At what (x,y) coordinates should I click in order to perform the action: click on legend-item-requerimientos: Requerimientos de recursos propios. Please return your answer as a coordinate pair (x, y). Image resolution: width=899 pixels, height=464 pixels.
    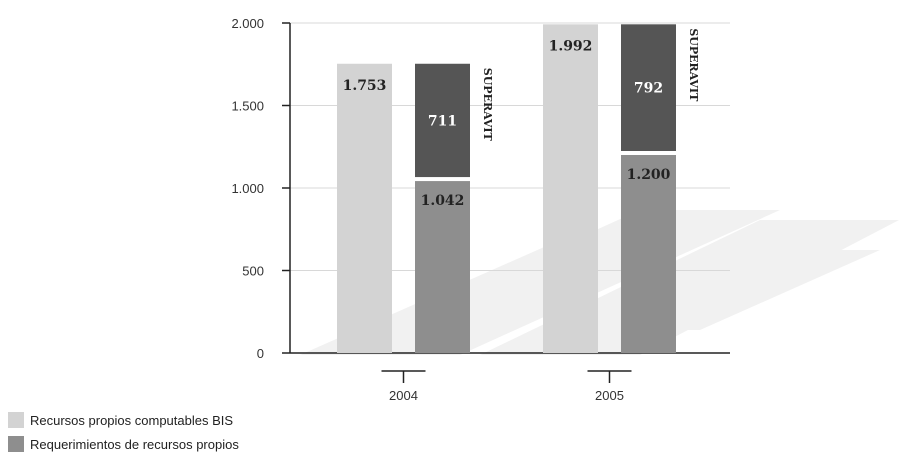
    Looking at the image, I should click on (123, 444).